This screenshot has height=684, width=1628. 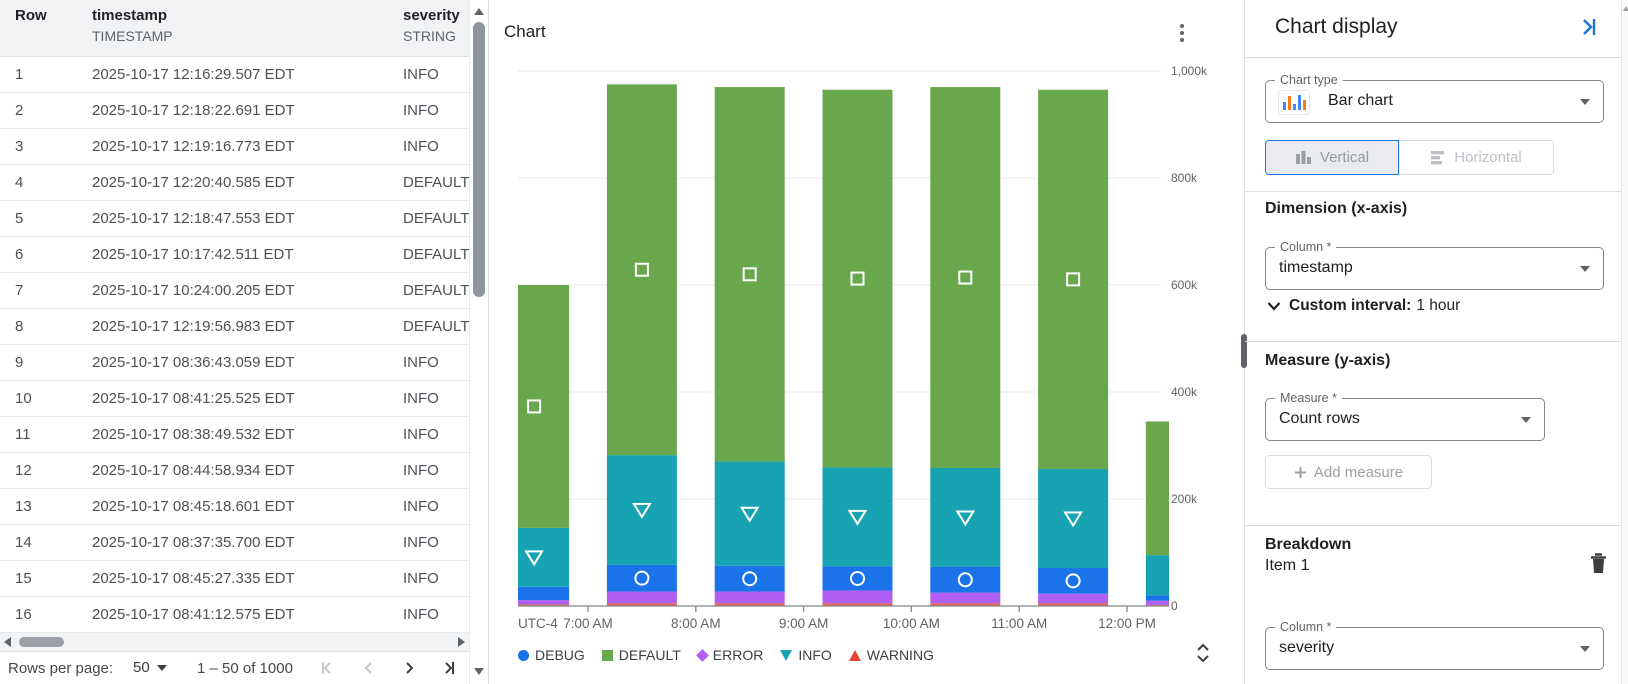 What do you see at coordinates (193, 326) in the screenshot?
I see `timestamp-cell: 2025-10-17 12:19:56.983 EDT` at bounding box center [193, 326].